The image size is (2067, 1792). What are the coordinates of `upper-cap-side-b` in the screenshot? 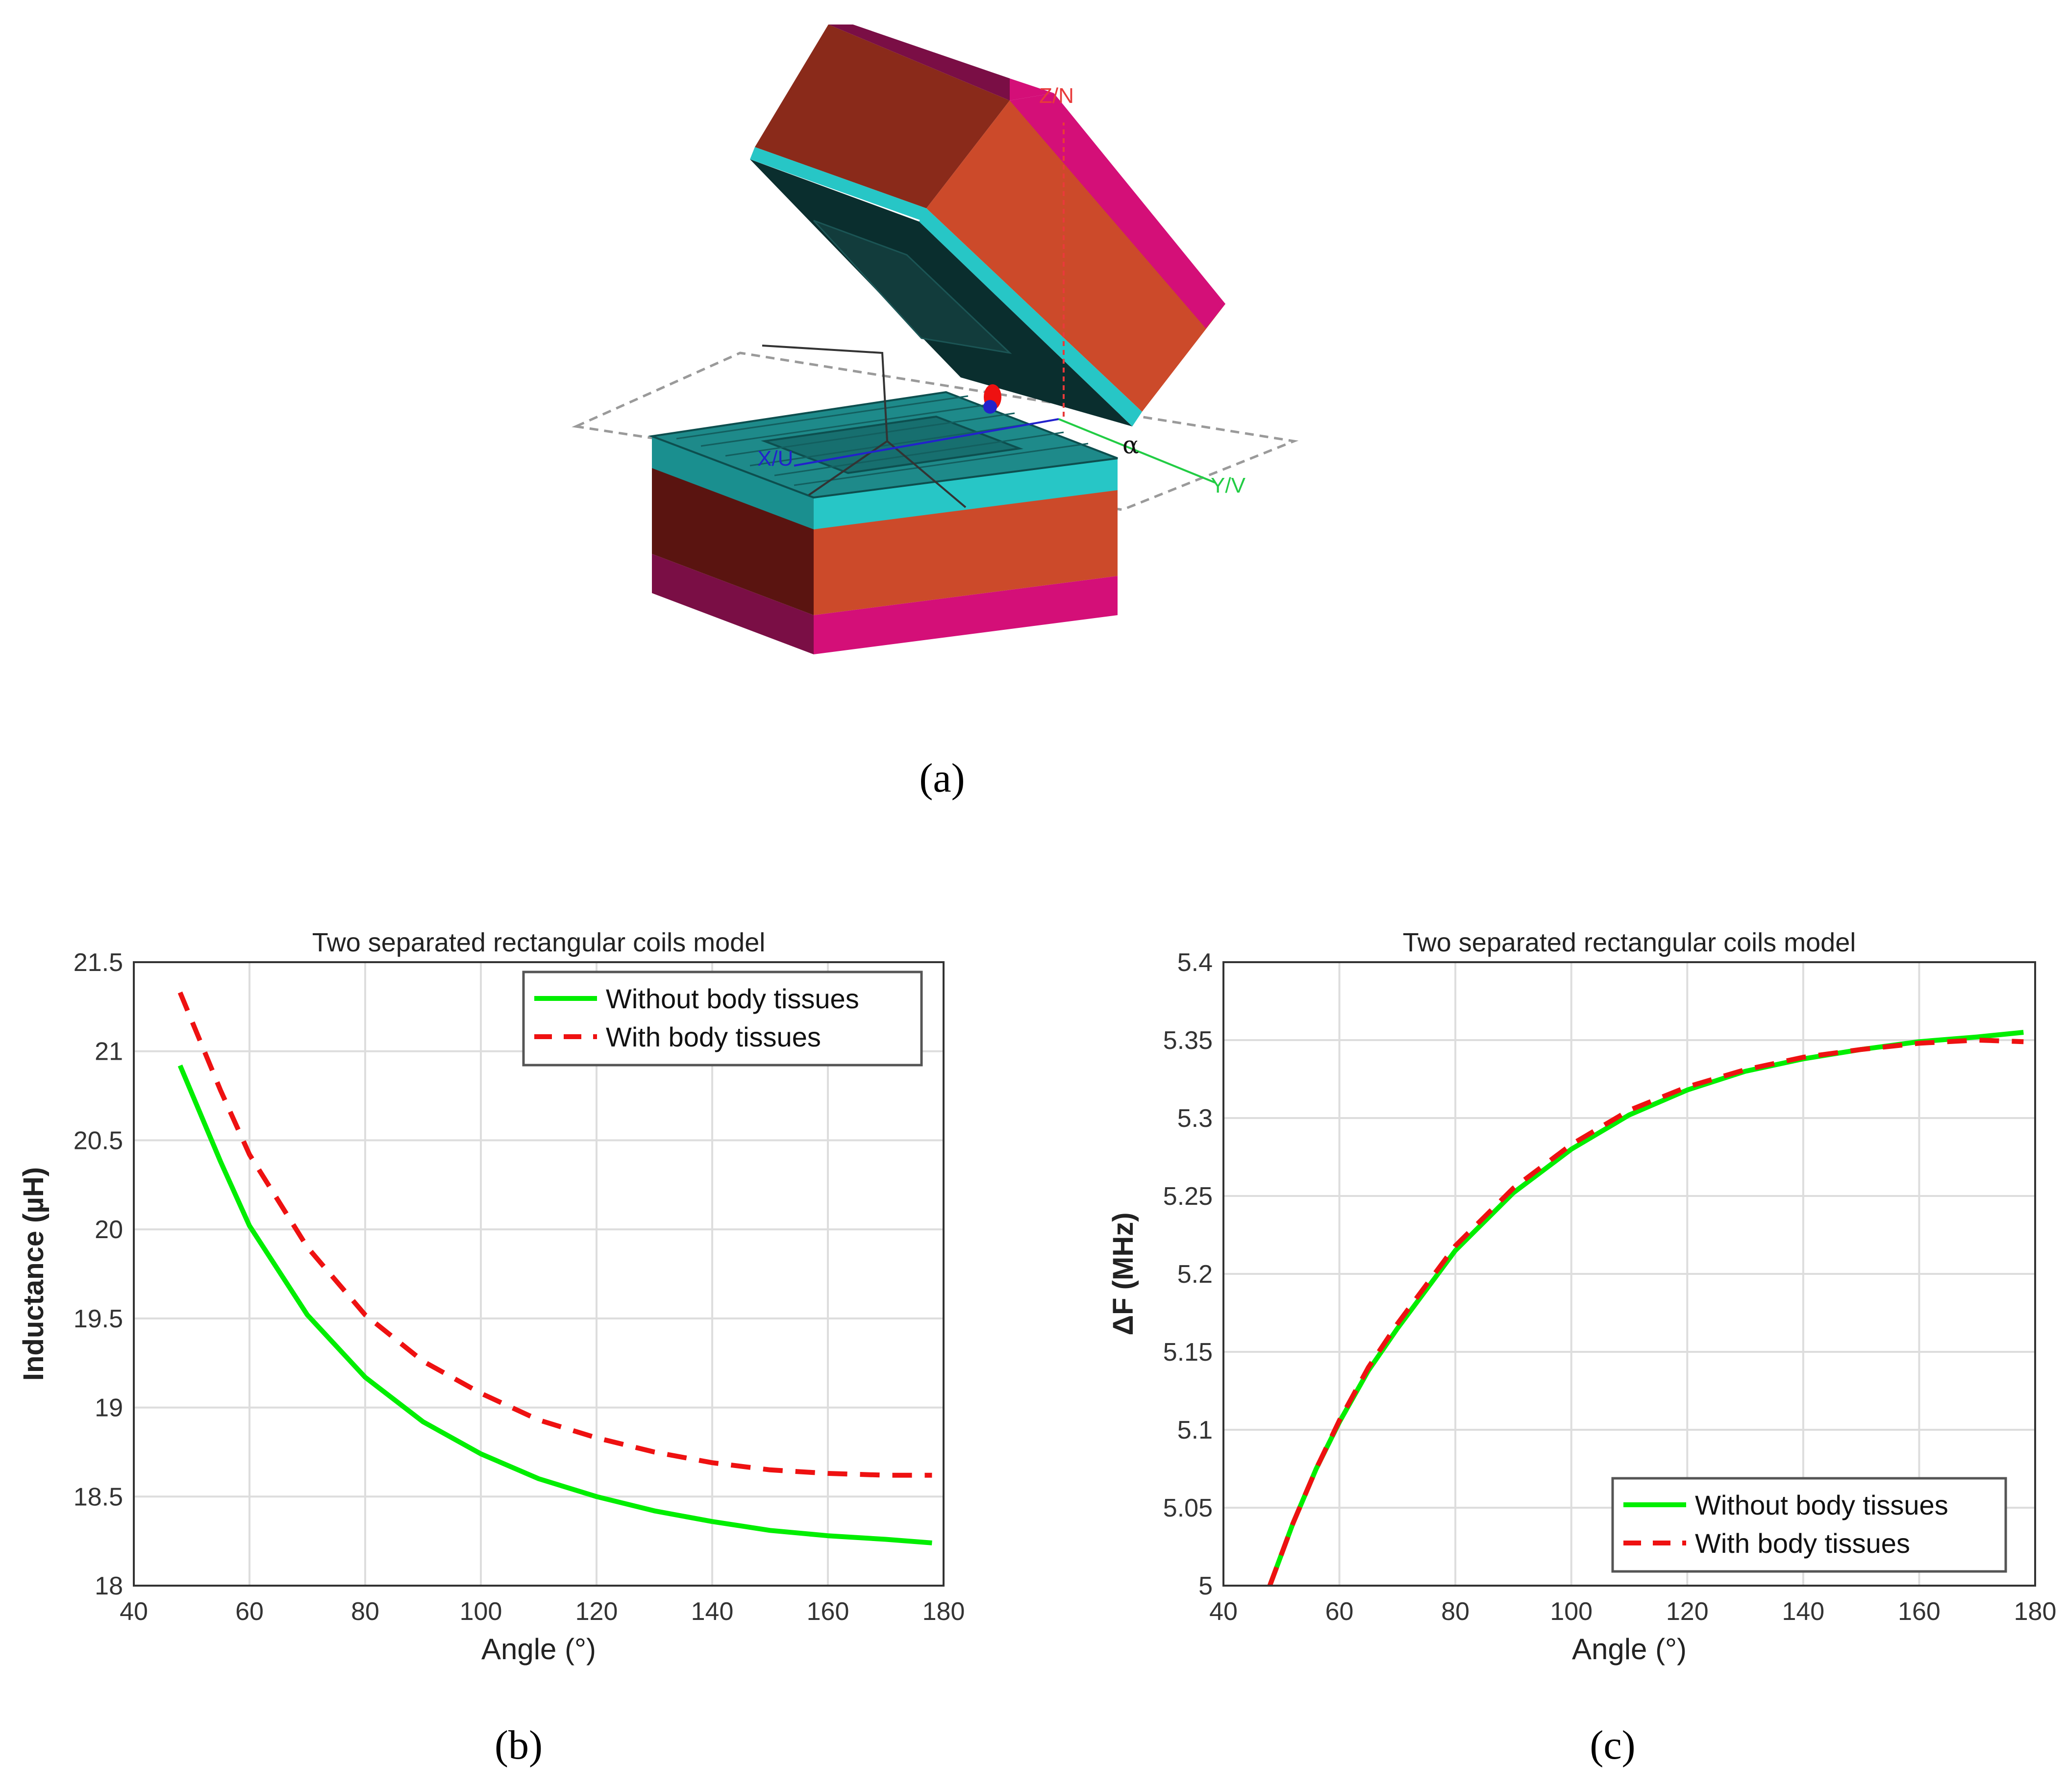 It's located at (932, 62).